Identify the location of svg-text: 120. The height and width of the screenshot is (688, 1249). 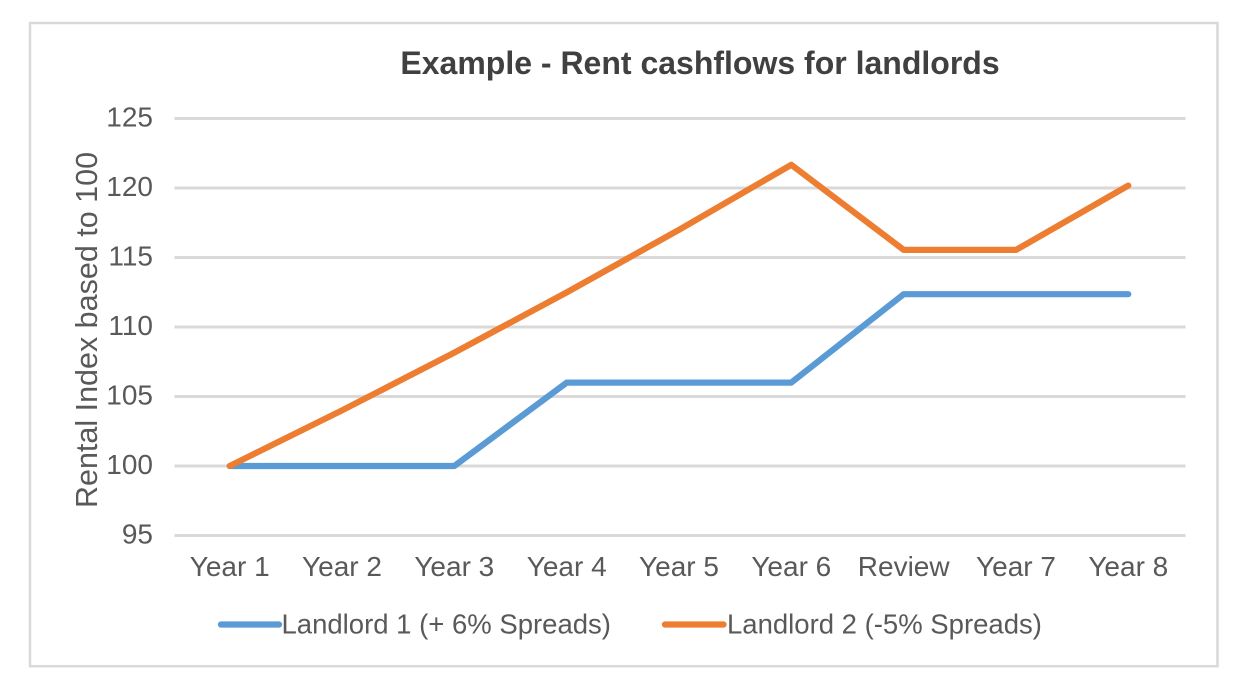
(129, 186).